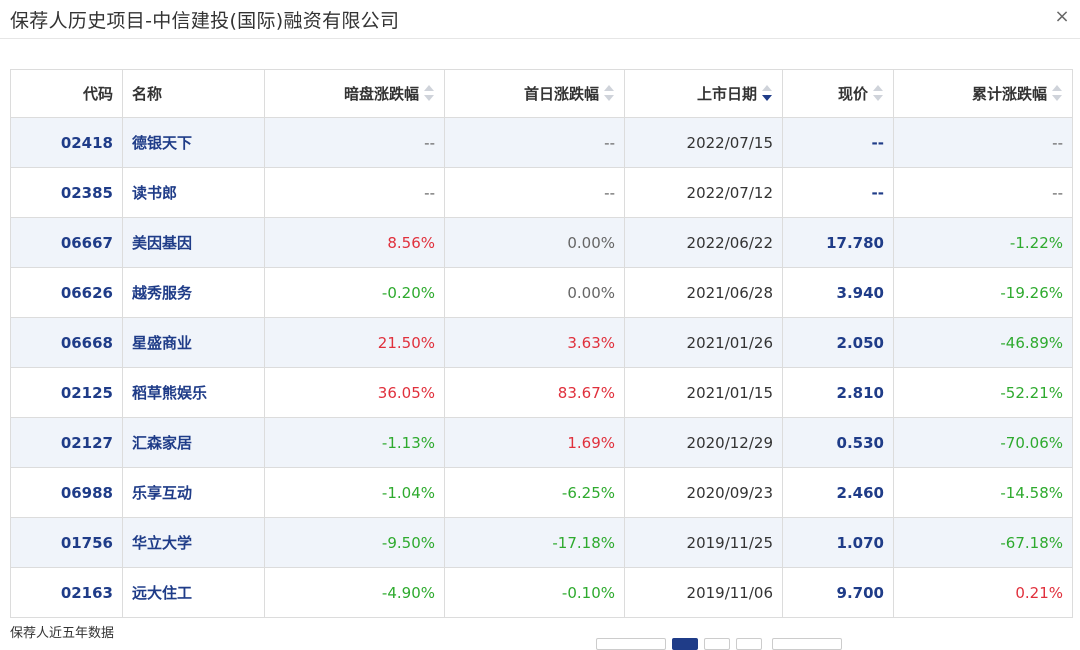  Describe the element at coordinates (534, 392) in the screenshot. I see `first-day-change: 83.67%` at that location.